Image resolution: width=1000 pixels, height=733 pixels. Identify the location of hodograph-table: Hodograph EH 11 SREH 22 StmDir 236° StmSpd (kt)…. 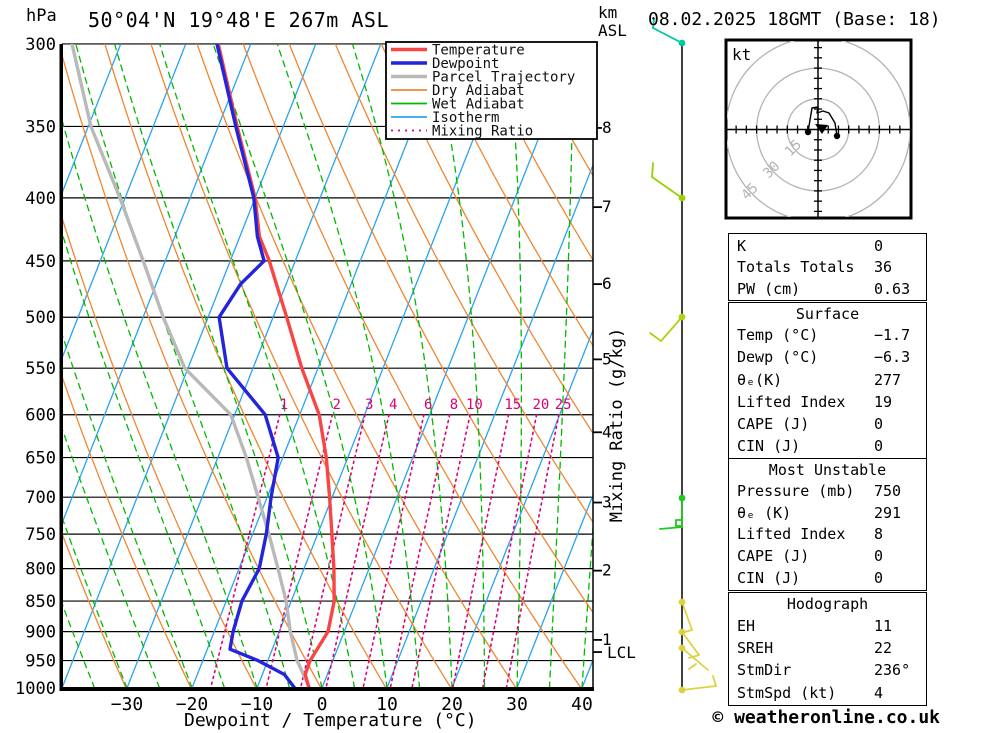
(827, 649).